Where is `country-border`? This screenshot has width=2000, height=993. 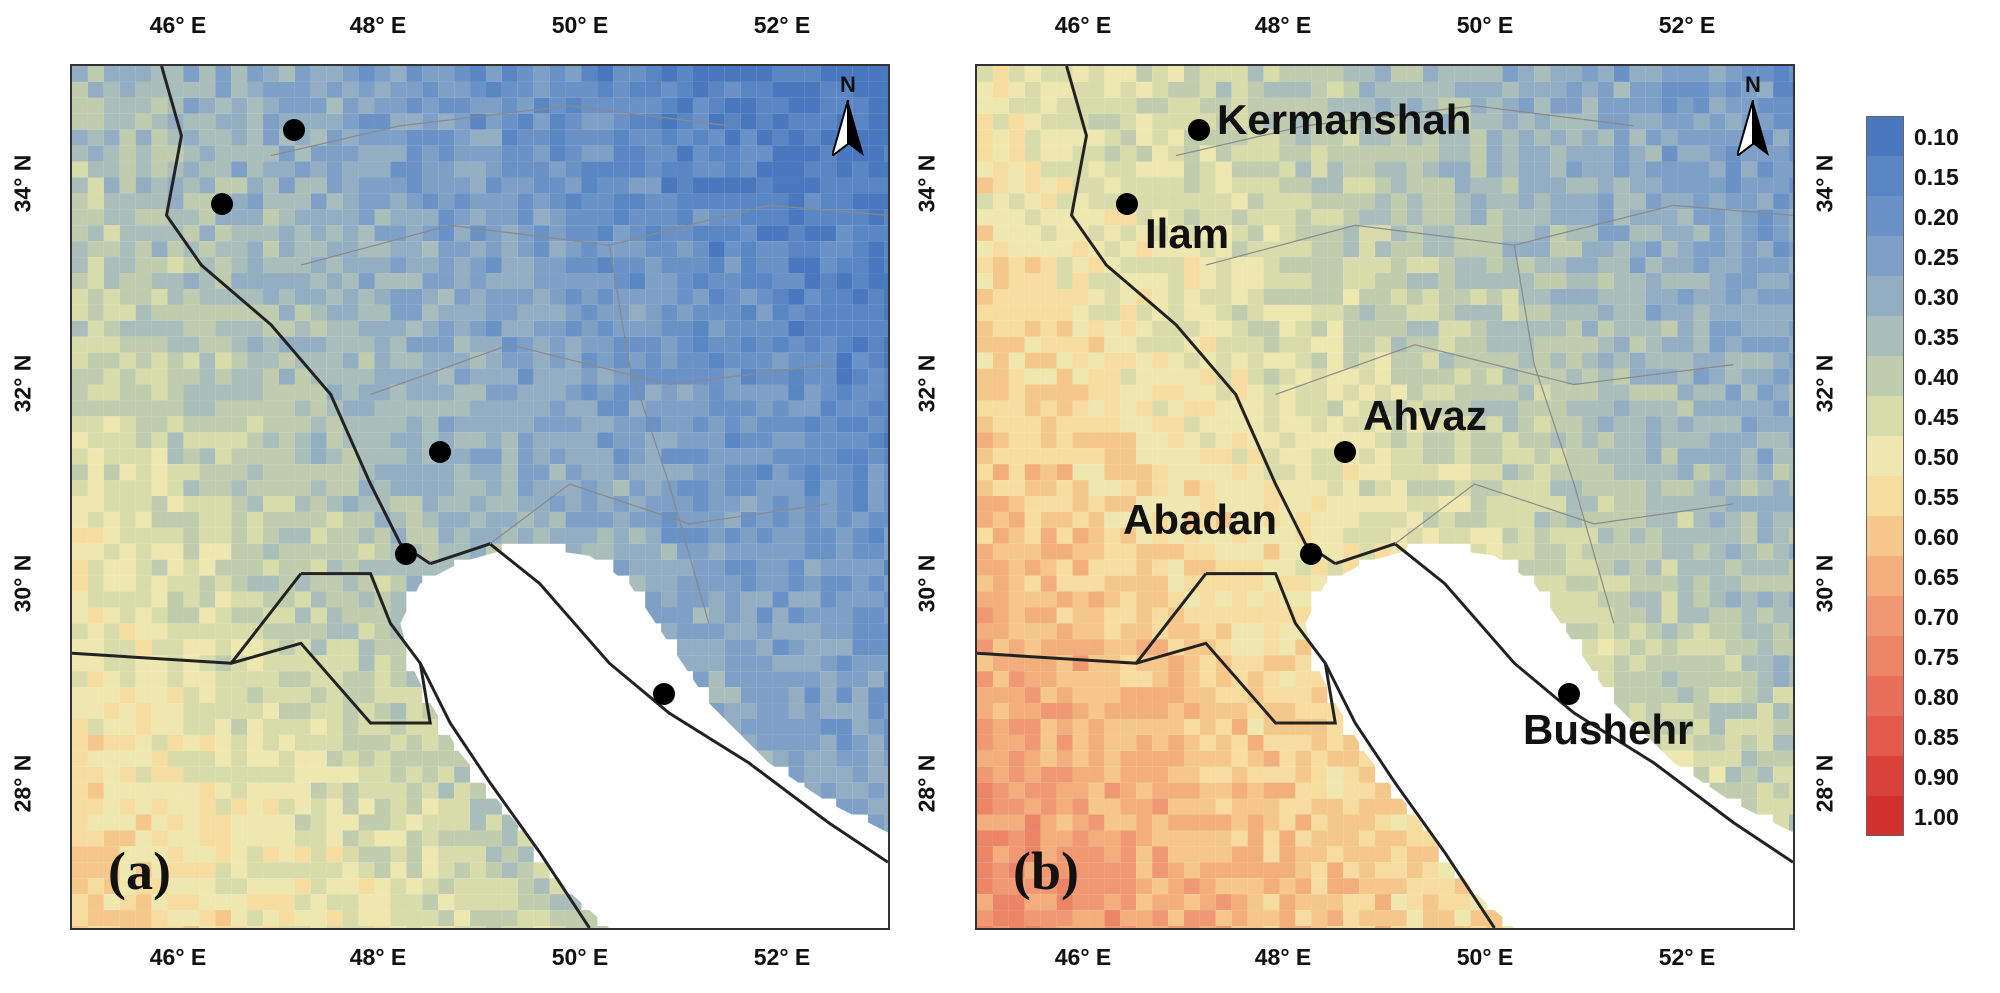
country-border is located at coordinates (266, 618).